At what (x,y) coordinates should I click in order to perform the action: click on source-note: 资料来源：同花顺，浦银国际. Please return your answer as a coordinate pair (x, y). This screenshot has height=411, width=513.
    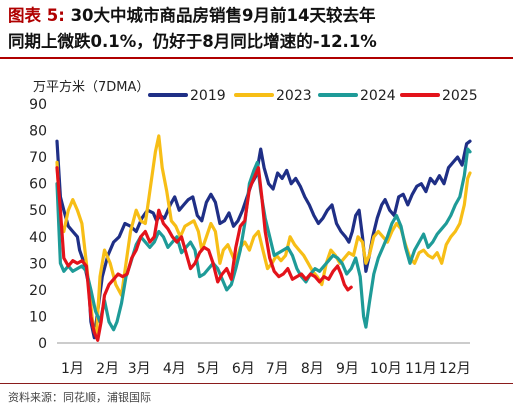
    Looking at the image, I should click on (79, 397).